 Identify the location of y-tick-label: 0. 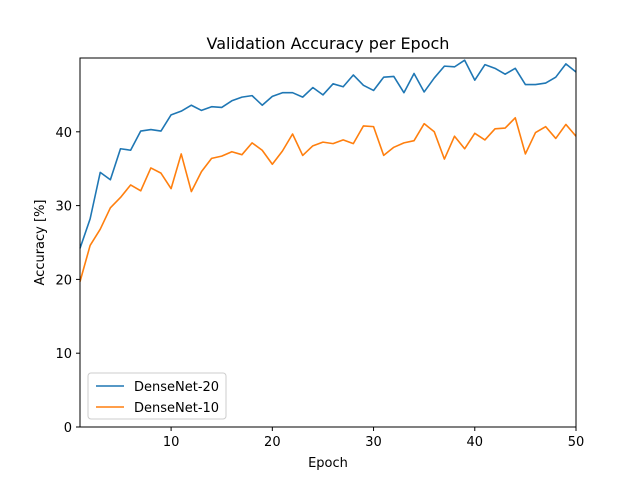
(68, 428).